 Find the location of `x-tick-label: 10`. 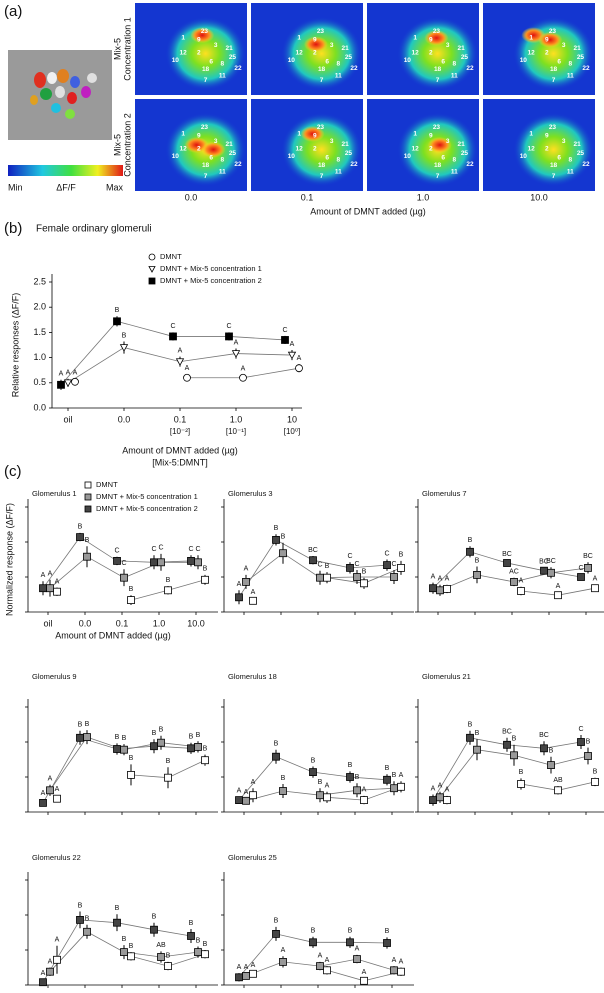

x-tick-label: 10 is located at coordinates (292, 419).